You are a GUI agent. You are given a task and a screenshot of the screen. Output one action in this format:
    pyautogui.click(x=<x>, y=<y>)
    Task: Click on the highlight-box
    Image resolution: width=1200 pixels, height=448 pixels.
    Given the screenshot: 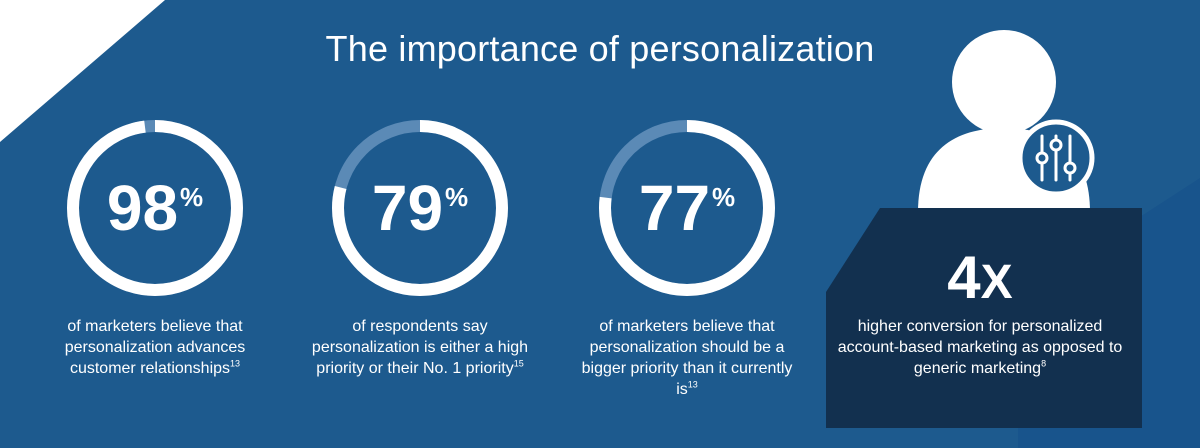 What is the action you would take?
    pyautogui.click(x=984, y=318)
    